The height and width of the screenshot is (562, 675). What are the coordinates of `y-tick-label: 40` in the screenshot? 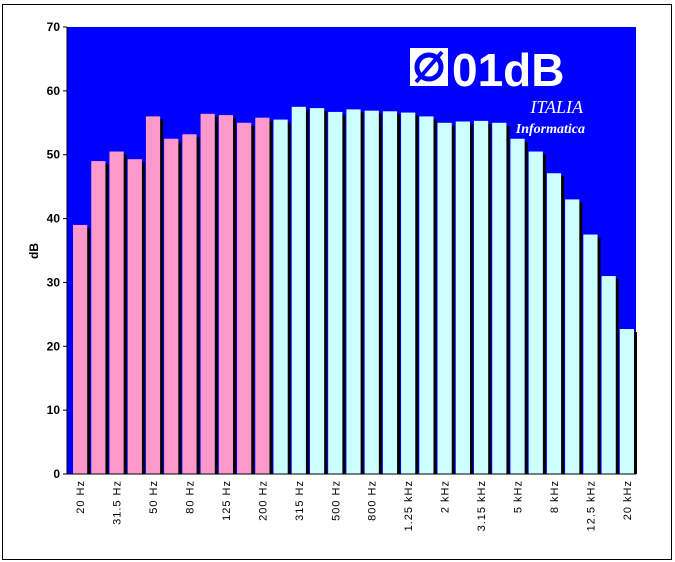 It's located at (54, 219).